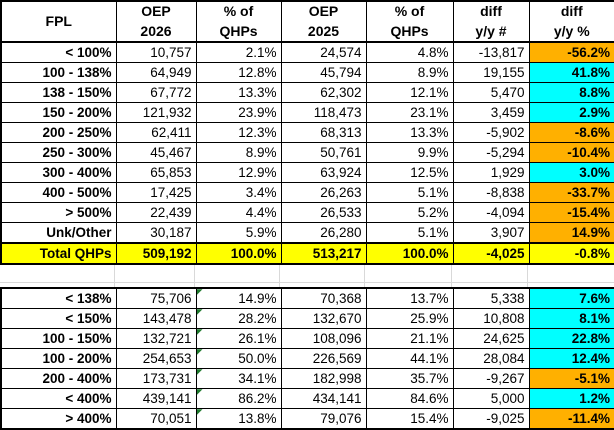 This screenshot has width=614, height=430. Describe the element at coordinates (238, 298) in the screenshot. I see `pct-of-qhps-2026-value-cell: 14.9%` at that location.